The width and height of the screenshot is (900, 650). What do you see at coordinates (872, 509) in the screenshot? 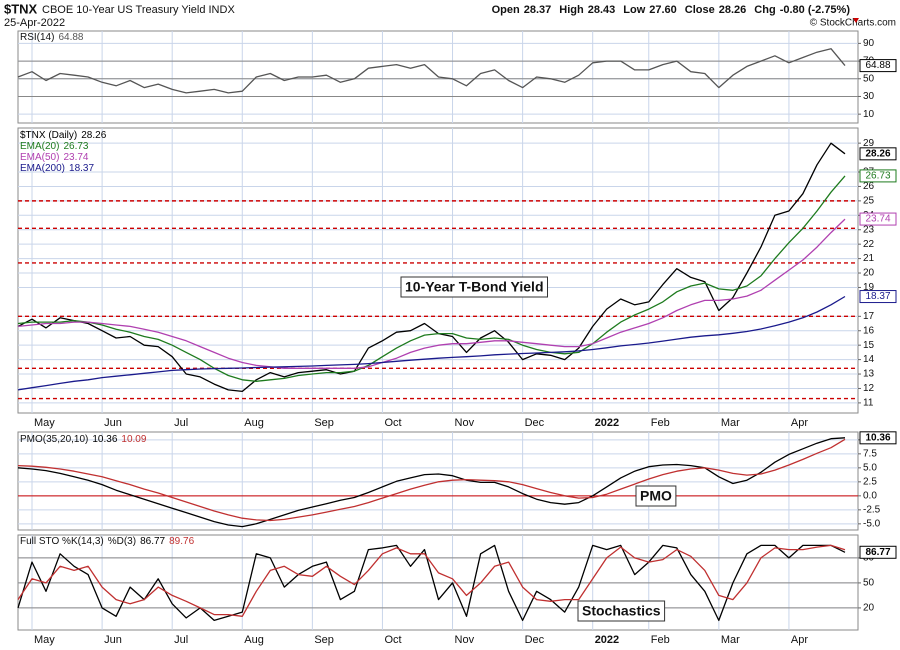
I see `y-tick-label: -2.5` at bounding box center [872, 509].